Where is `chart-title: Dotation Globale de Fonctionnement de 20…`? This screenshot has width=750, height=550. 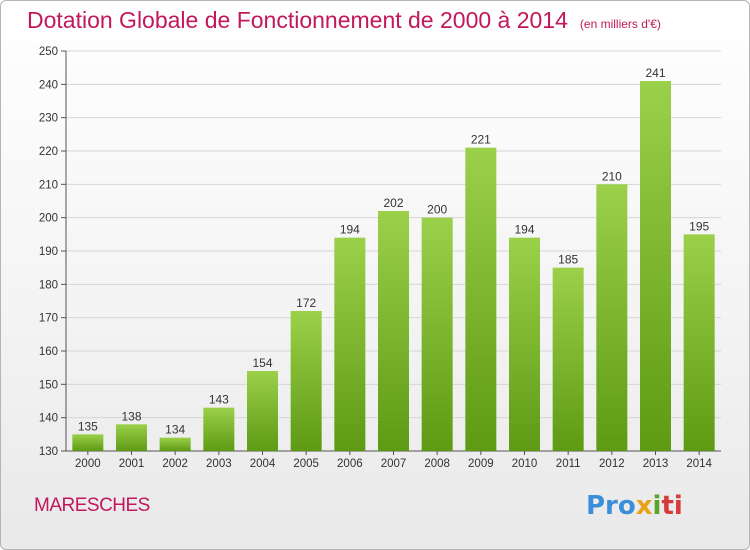
chart-title: Dotation Globale de Fonctionnement de 20… is located at coordinates (344, 20).